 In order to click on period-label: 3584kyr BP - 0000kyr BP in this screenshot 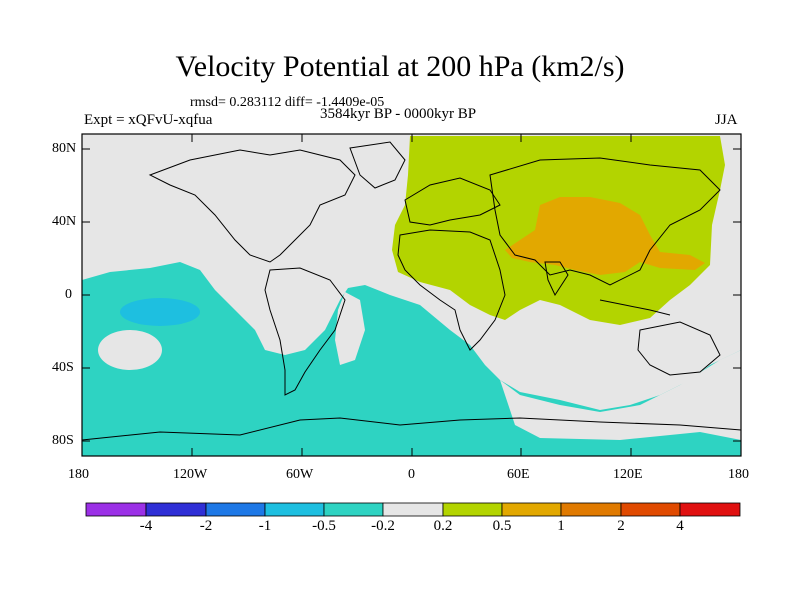, I will do `click(398, 114)`.